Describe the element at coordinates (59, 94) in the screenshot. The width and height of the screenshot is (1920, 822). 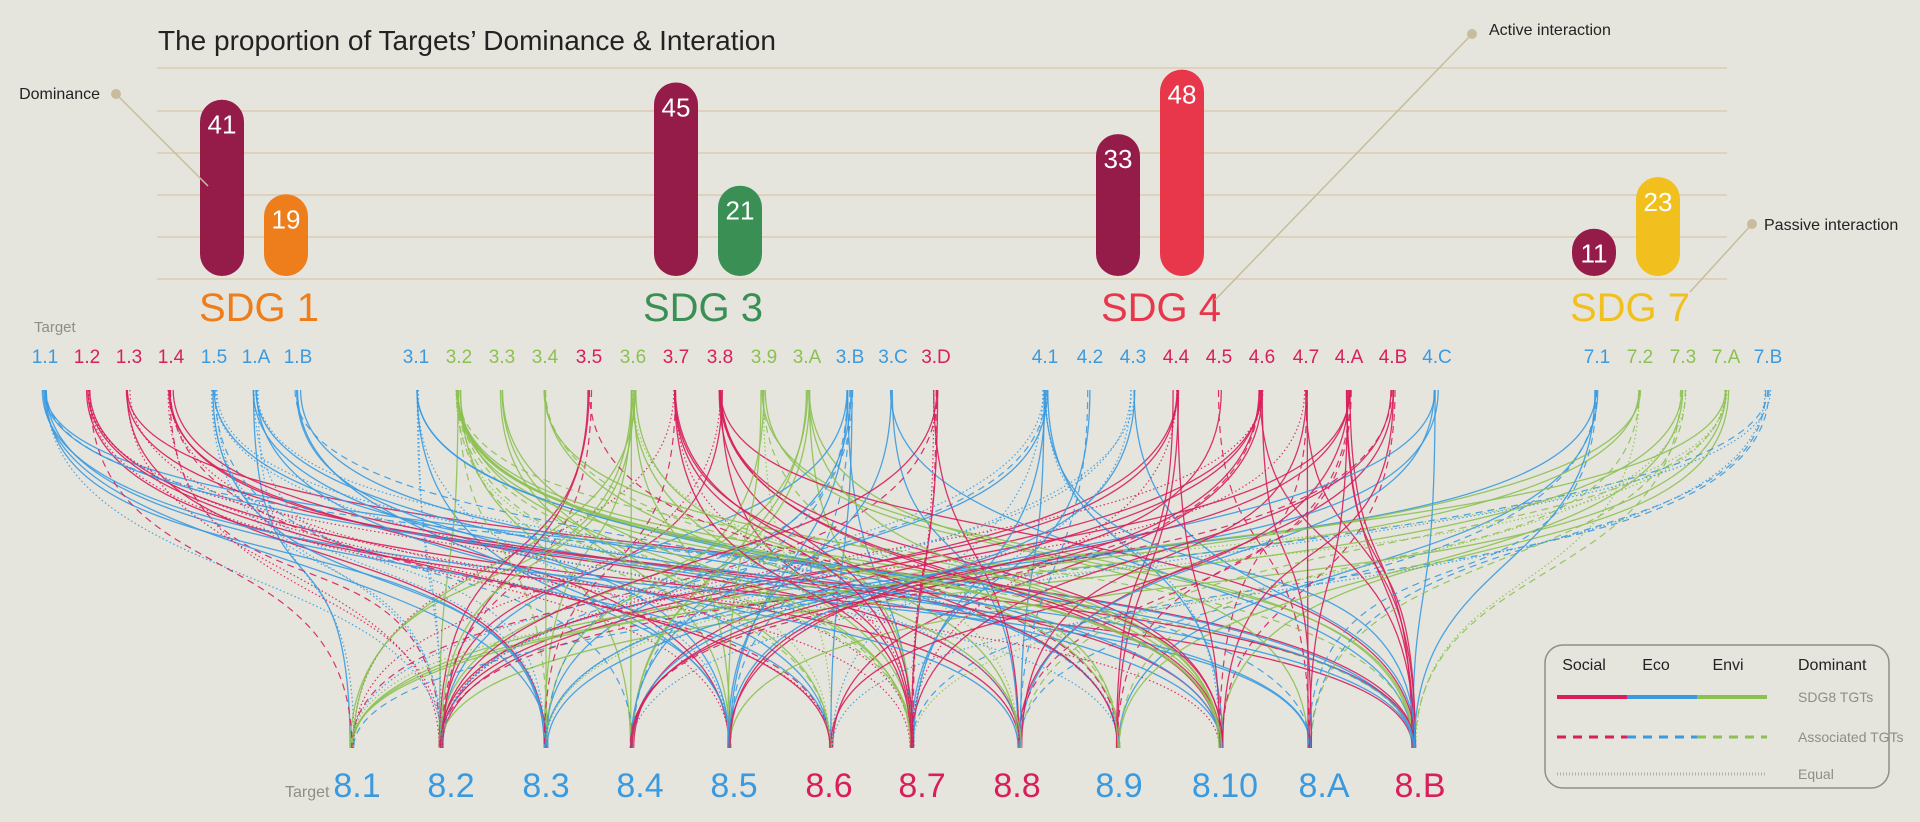
I see `dominance-annotation: Dominance` at that location.